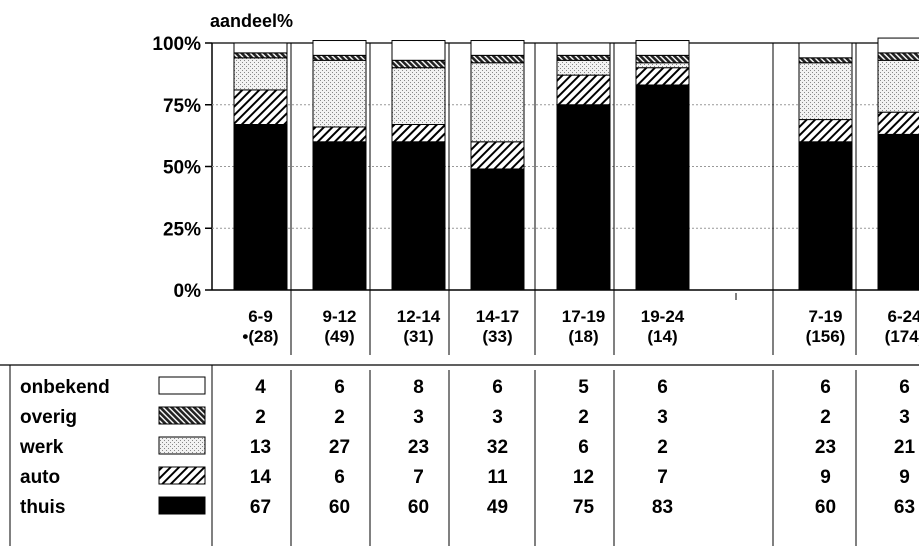 This screenshot has height=546, width=919. What do you see at coordinates (176, 44) in the screenshot?
I see `y-tick-label: 100%` at bounding box center [176, 44].